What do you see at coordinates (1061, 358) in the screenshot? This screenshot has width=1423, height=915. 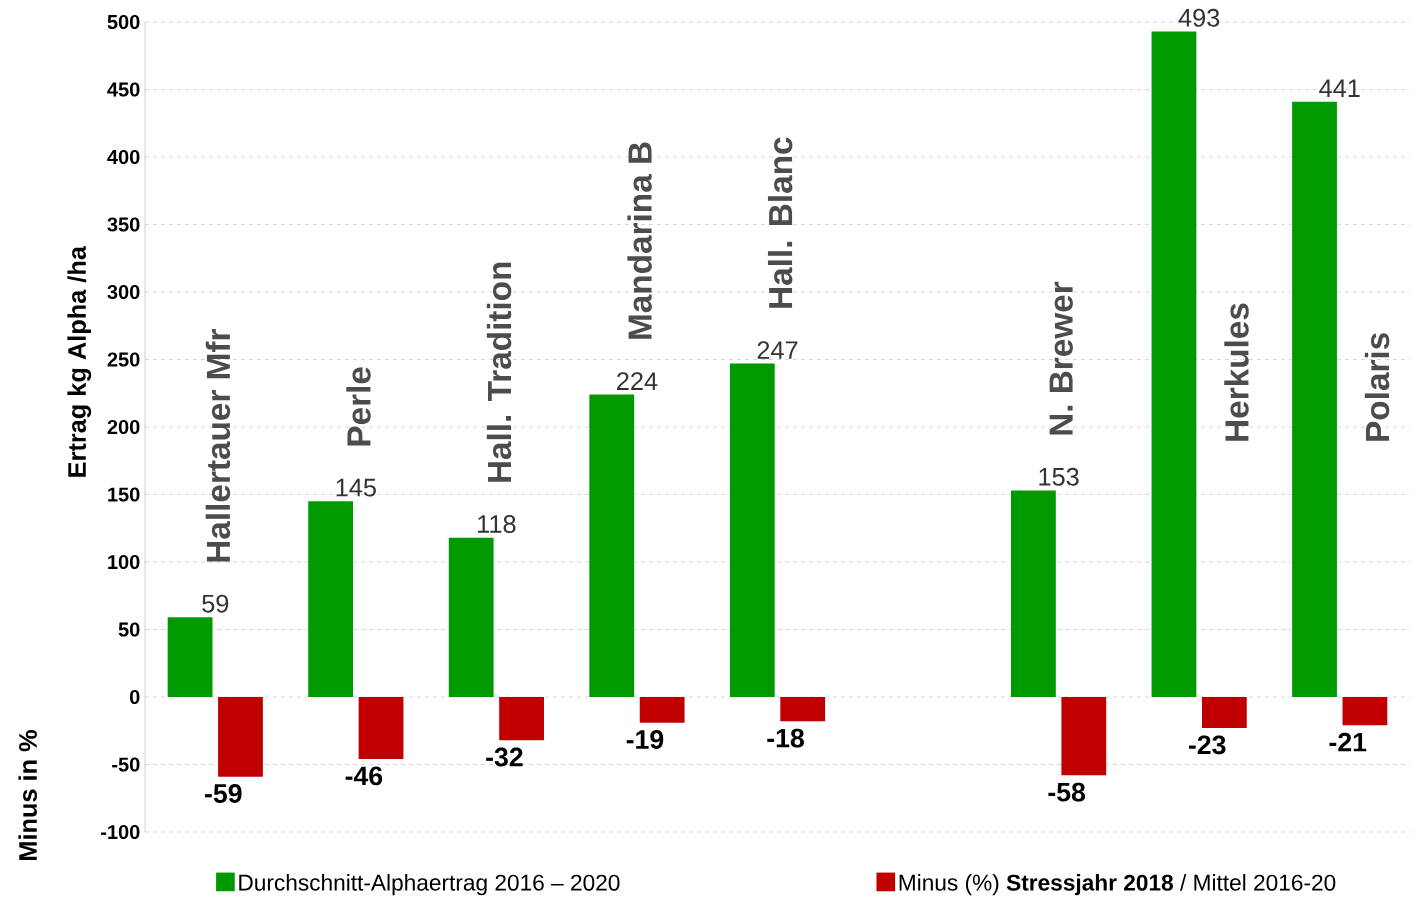 I see `x-tick-label: N. Brewer` at bounding box center [1061, 358].